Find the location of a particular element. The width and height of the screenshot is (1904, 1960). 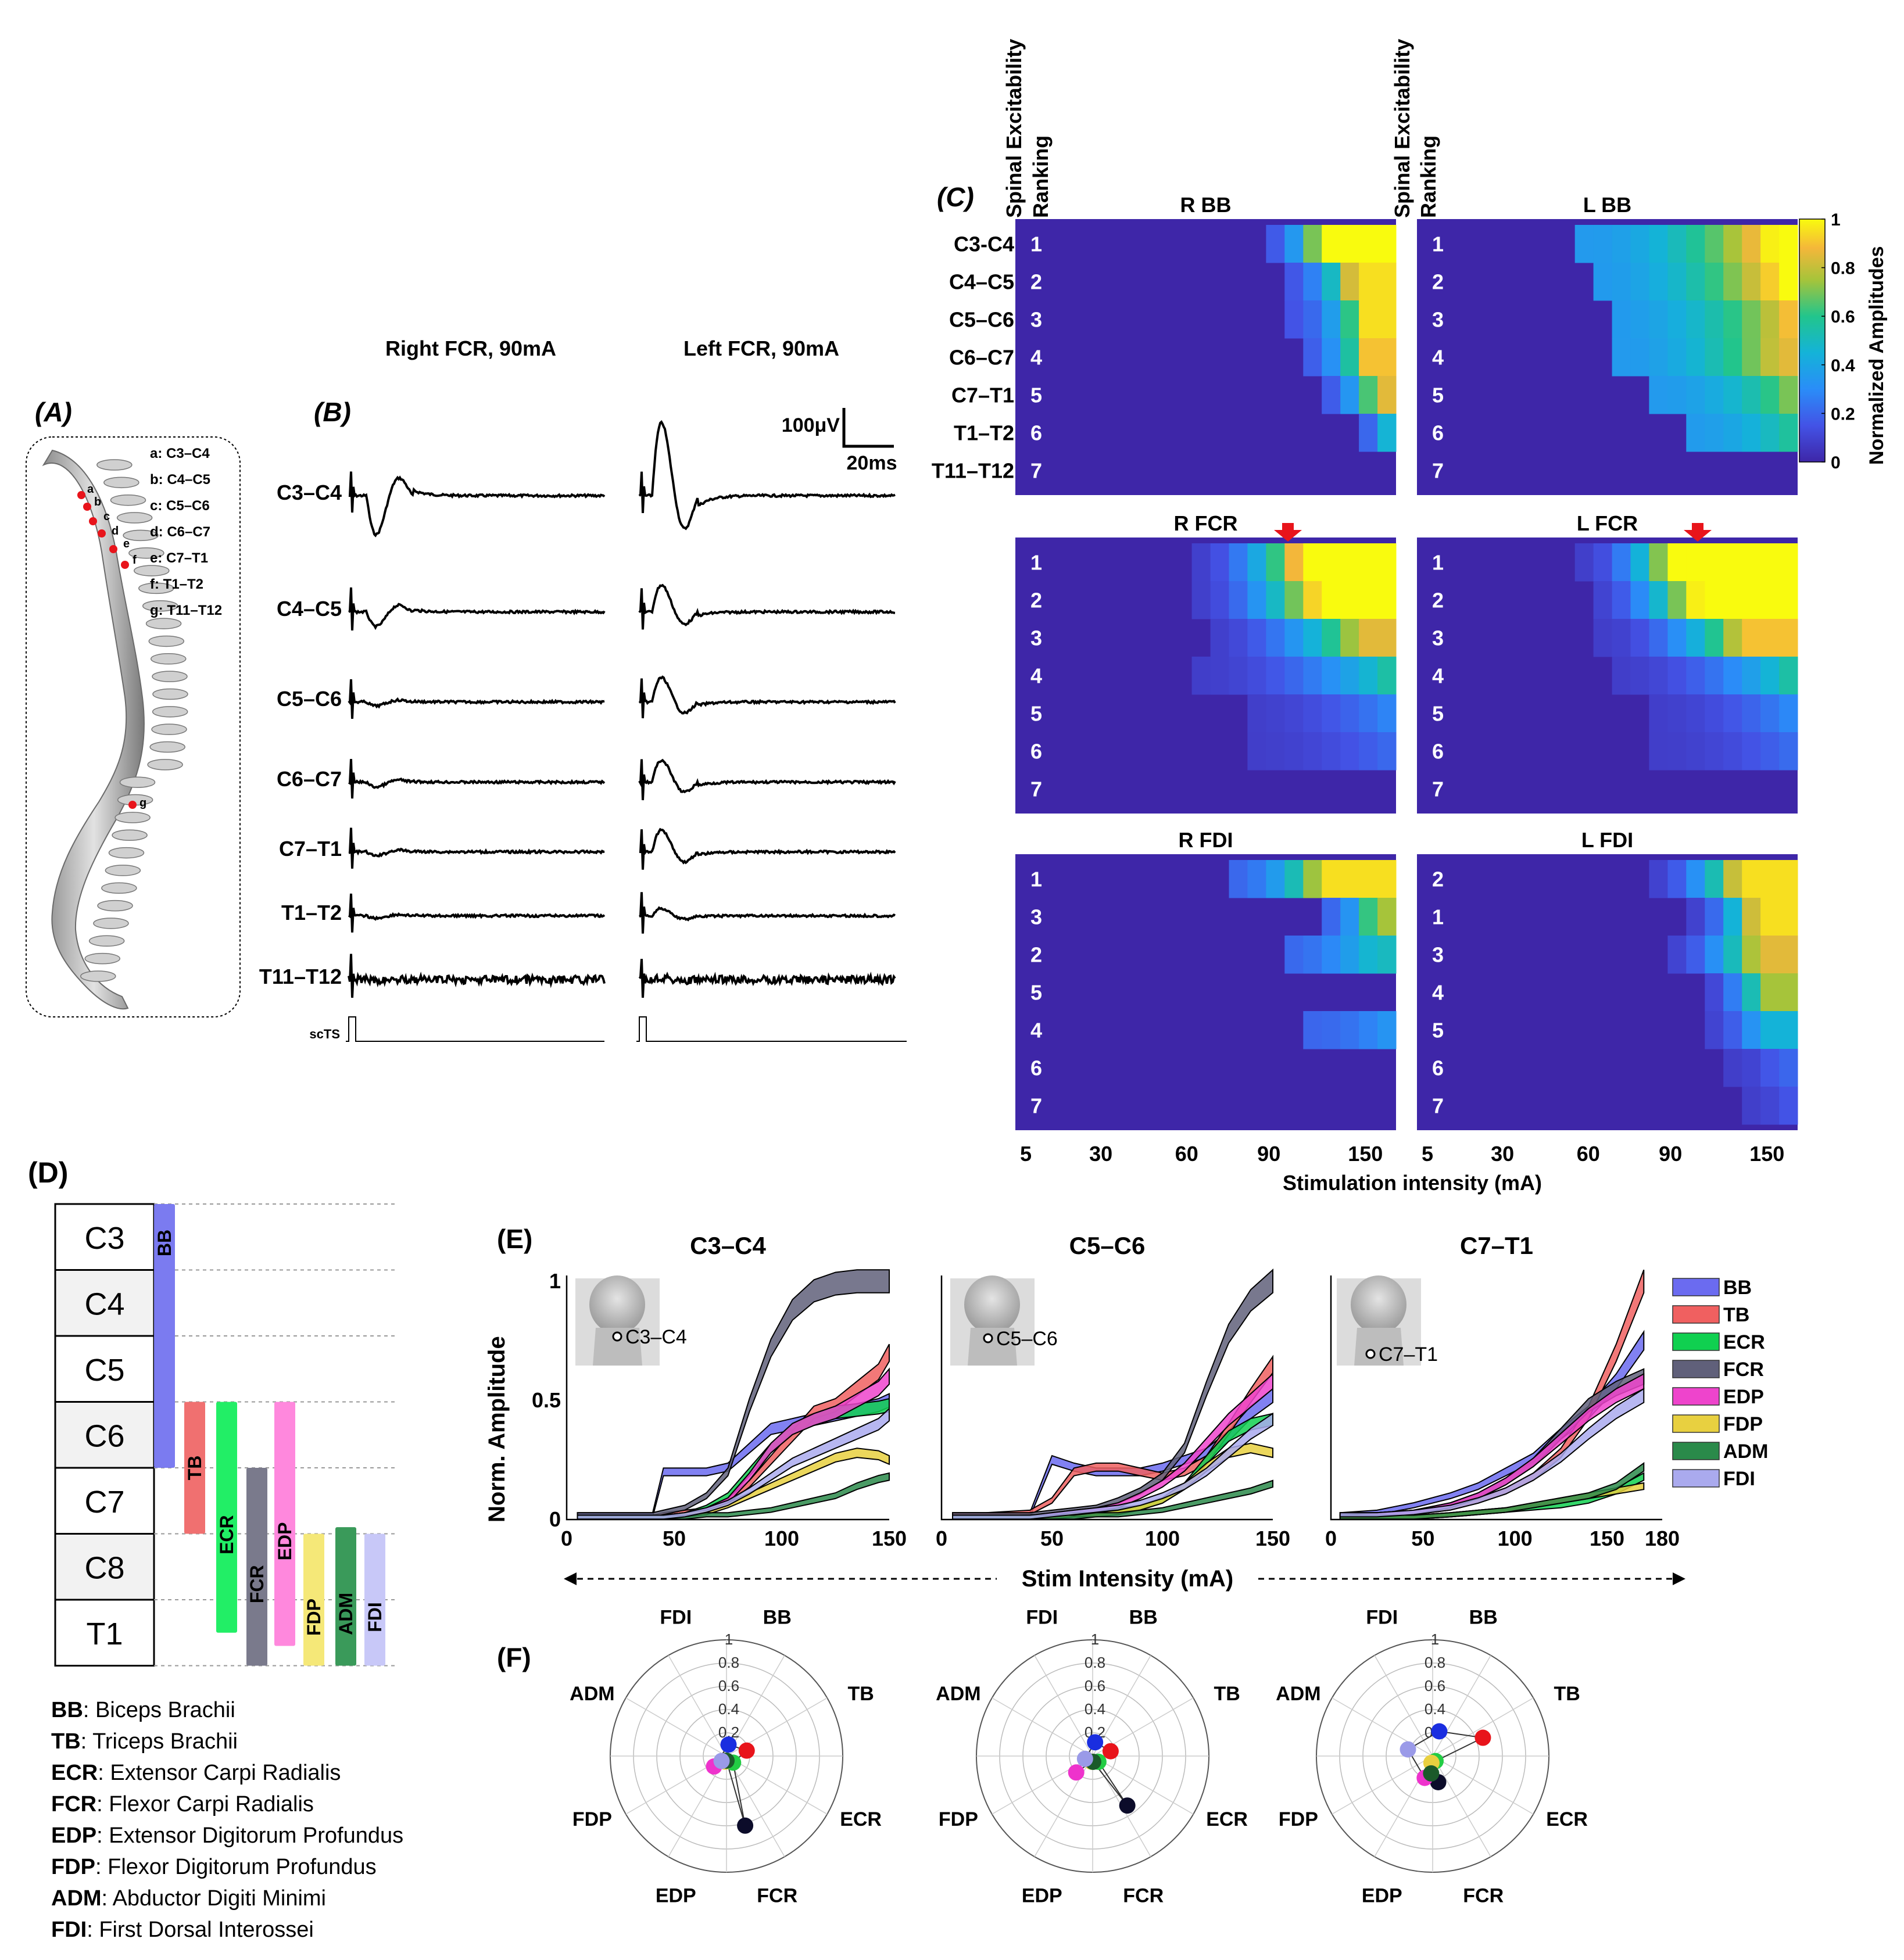

glossary-definition: : Flexor Carpi Radialis is located at coordinates (205, 1804).